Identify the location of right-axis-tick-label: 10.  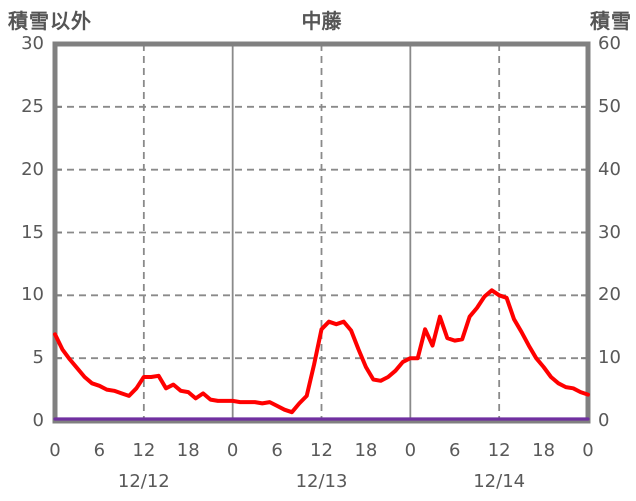
(609, 358).